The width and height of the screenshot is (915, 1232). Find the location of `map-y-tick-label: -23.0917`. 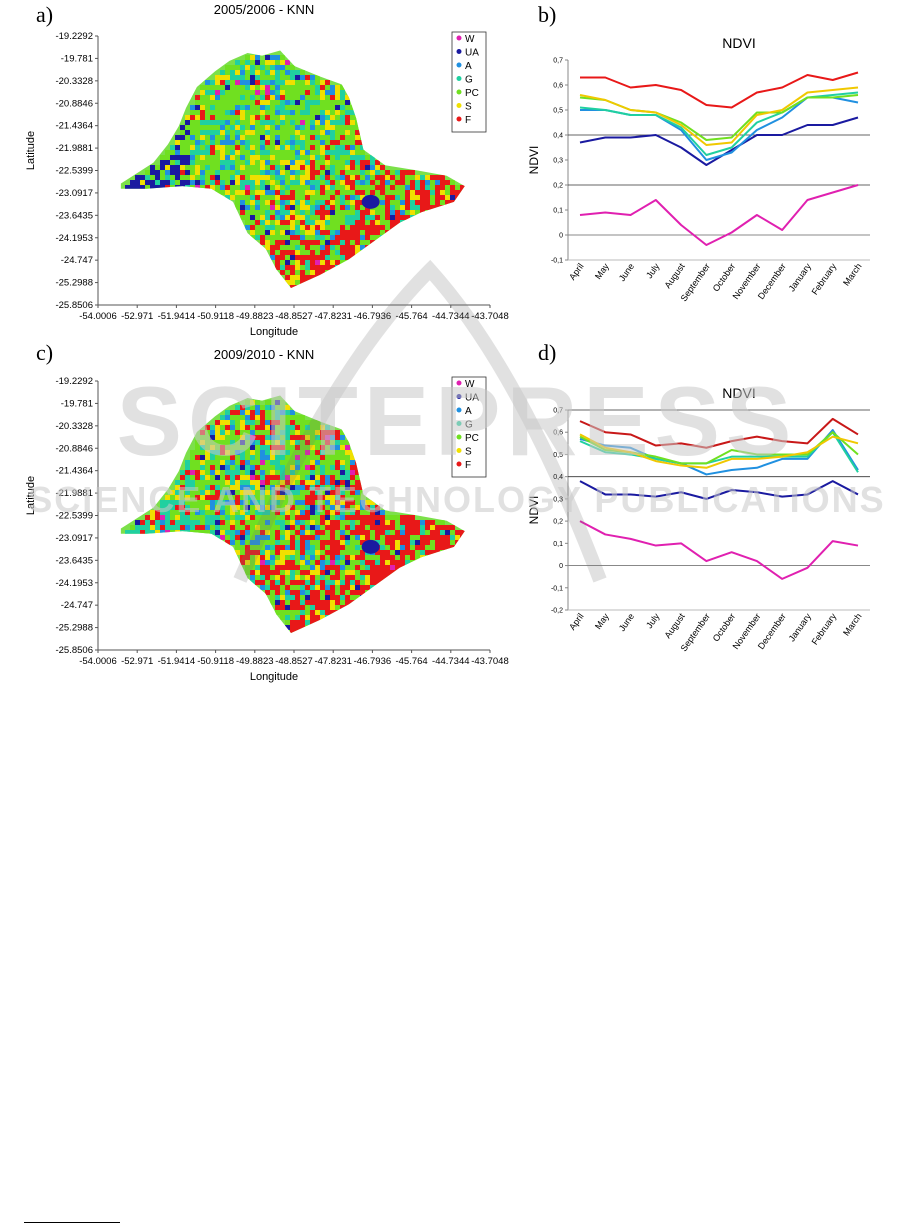

map-y-tick-label: -23.0917 is located at coordinates (74, 538).